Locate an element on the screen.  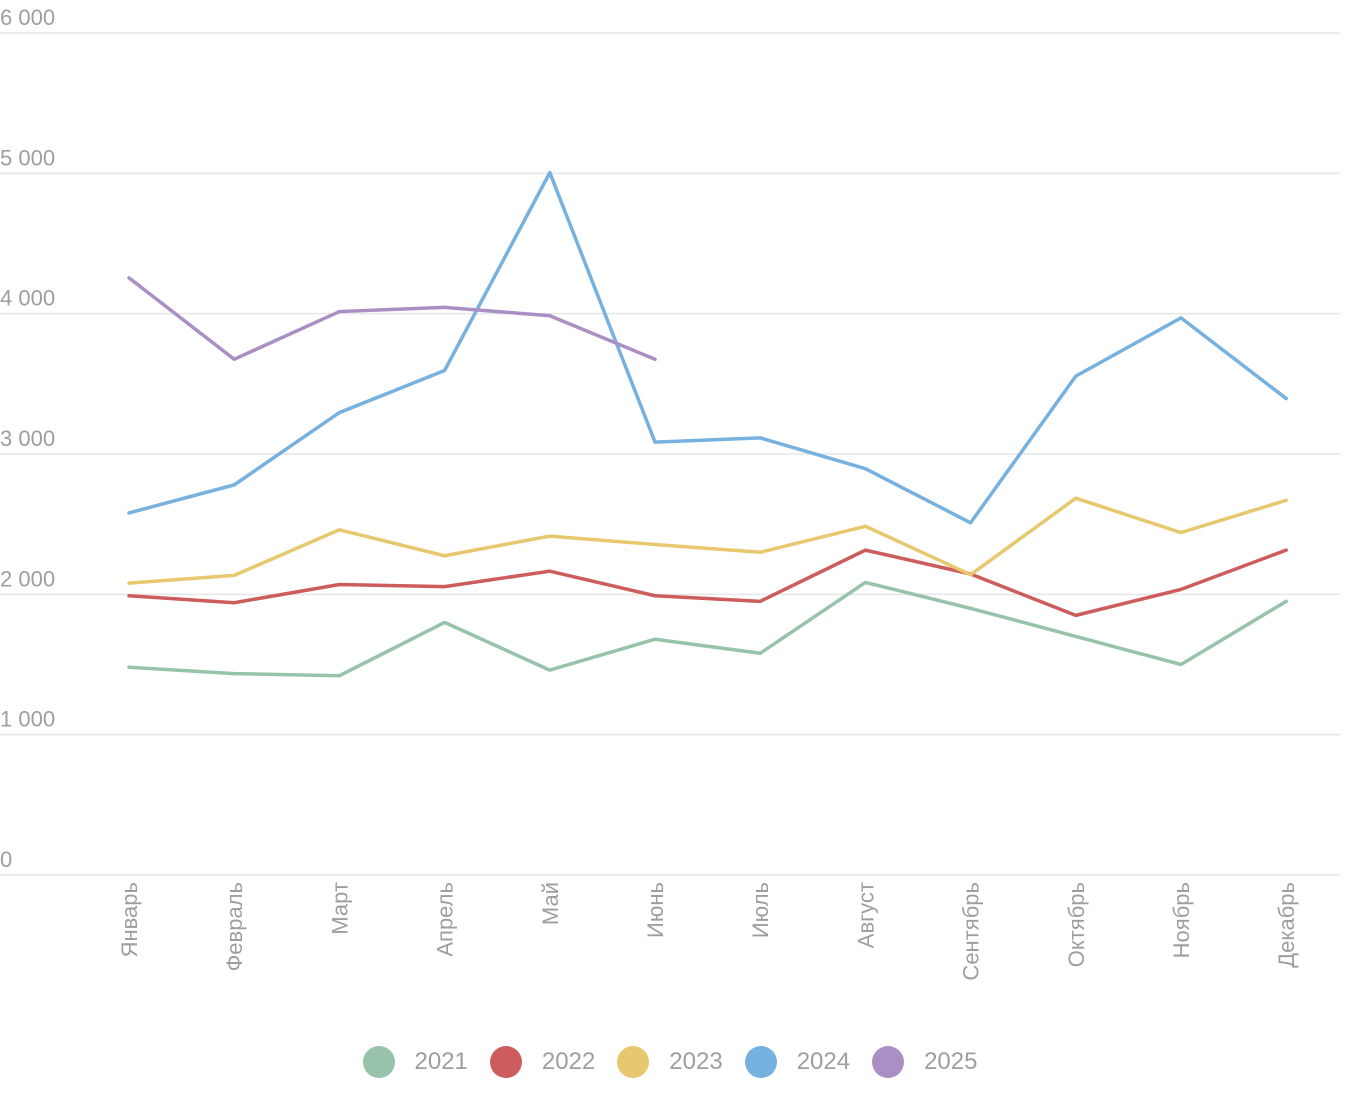
x-tick-label: Сентябрь is located at coordinates (971, 931).